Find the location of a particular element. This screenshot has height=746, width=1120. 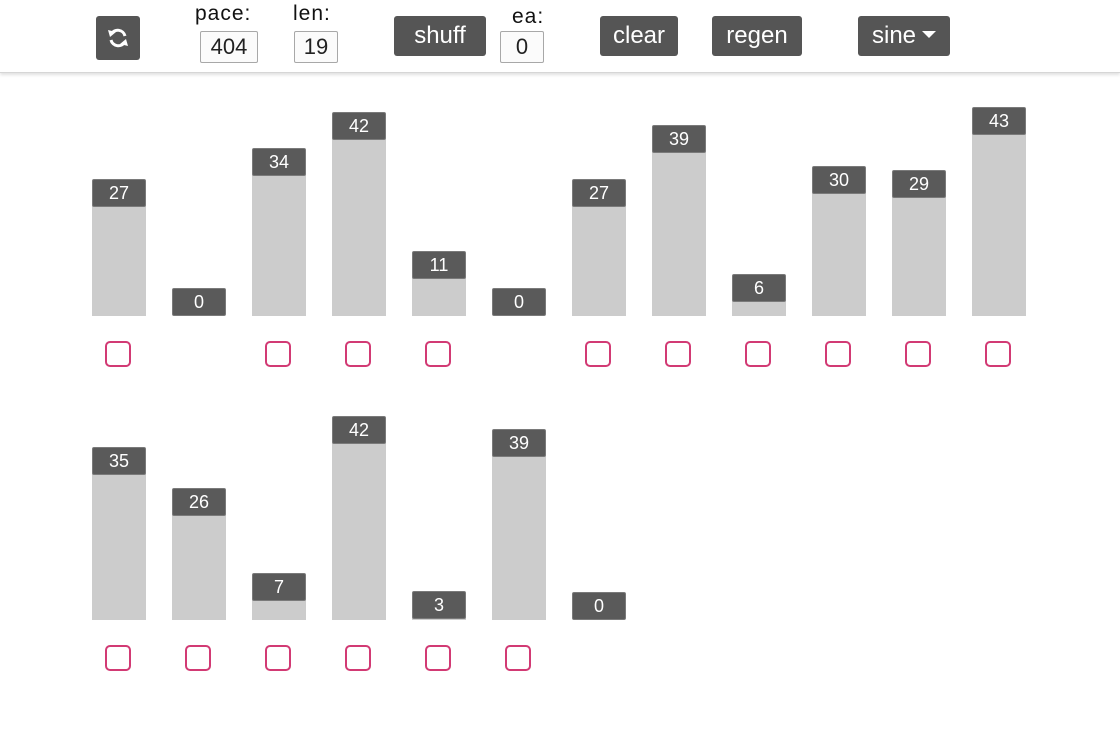

shuff-button: shuff is located at coordinates (440, 36).